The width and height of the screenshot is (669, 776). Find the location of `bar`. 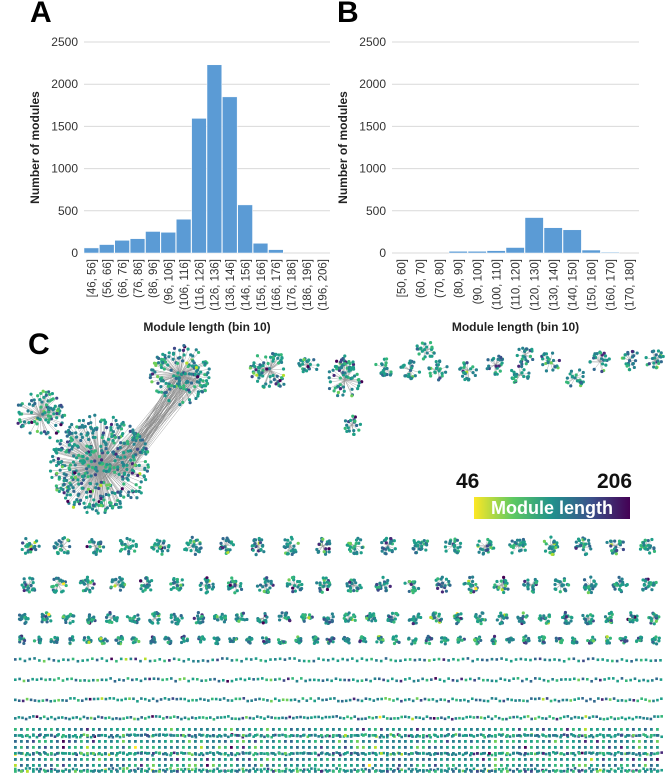

bar is located at coordinates (230, 175).